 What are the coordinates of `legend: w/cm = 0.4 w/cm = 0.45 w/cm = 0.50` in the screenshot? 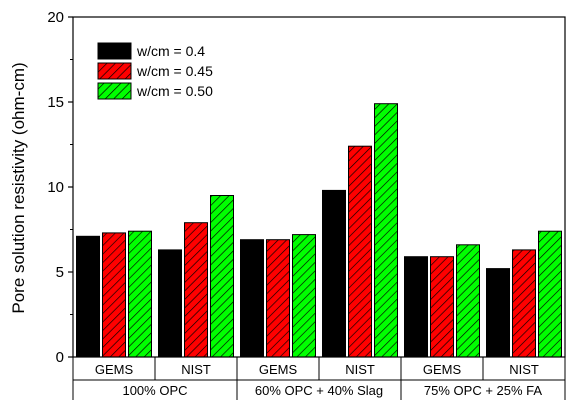 It's located at (155, 71).